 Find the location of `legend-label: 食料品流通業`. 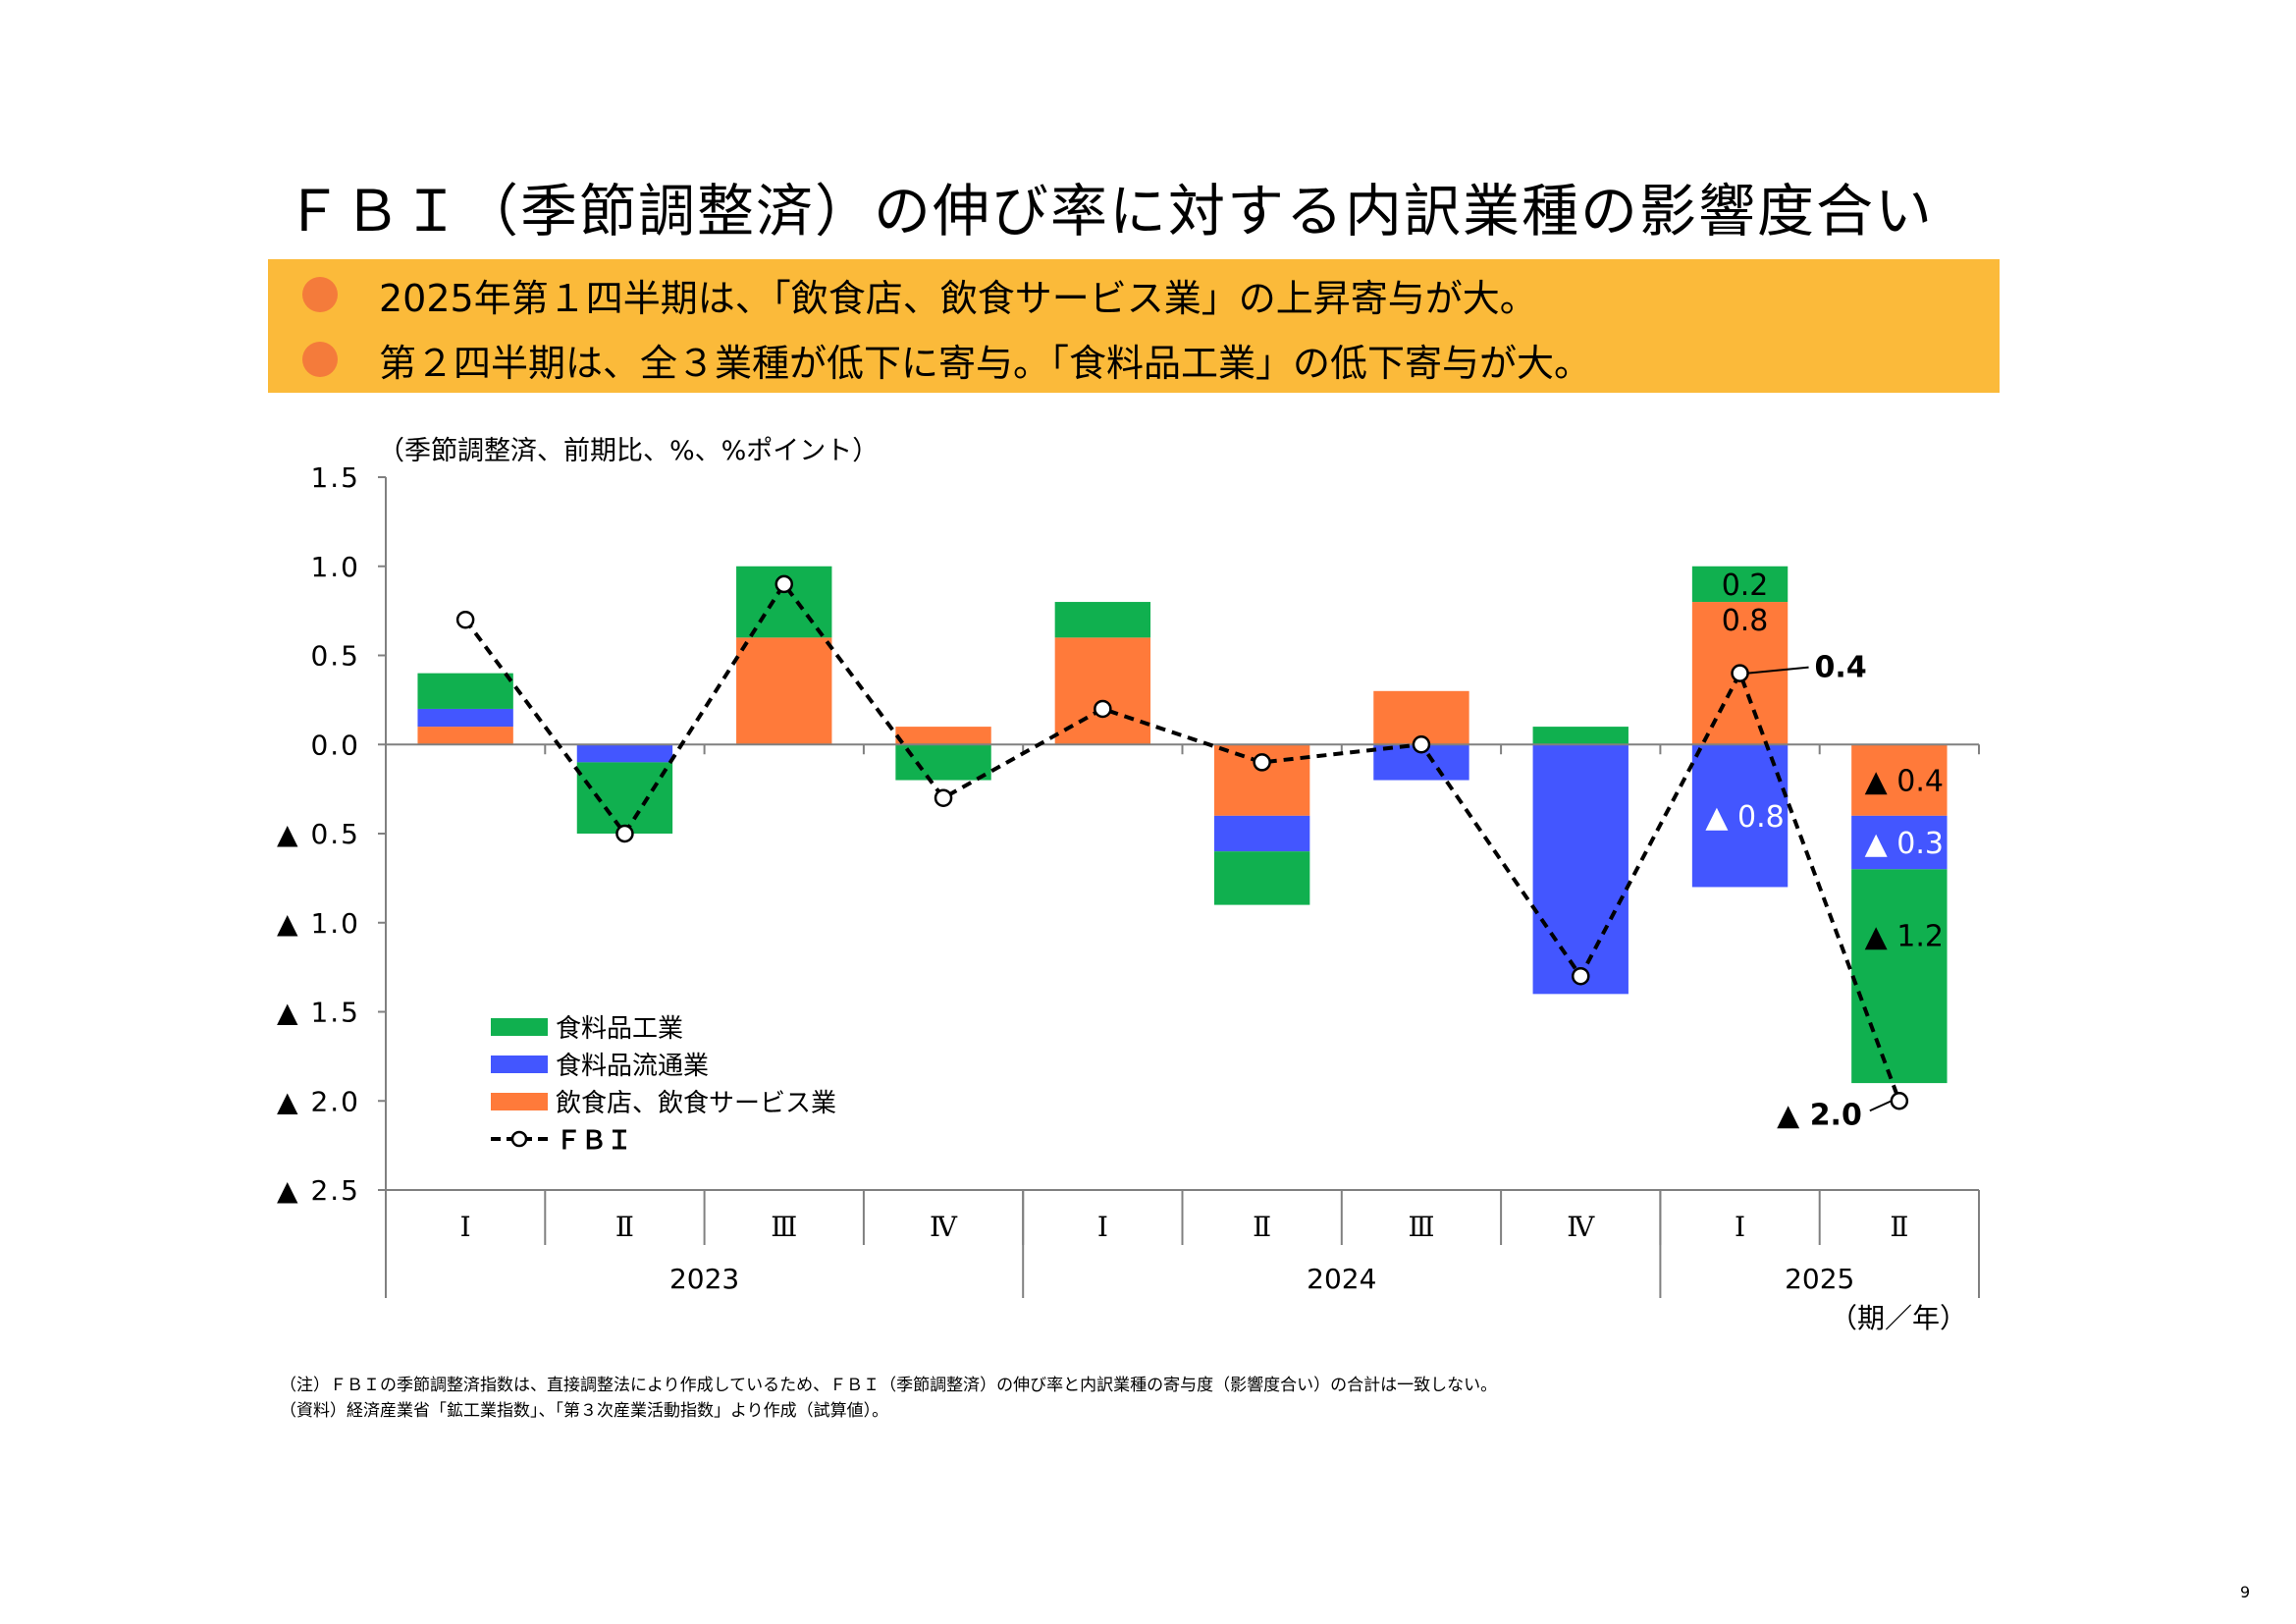

legend-label: 食料品流通業 is located at coordinates (632, 1066).